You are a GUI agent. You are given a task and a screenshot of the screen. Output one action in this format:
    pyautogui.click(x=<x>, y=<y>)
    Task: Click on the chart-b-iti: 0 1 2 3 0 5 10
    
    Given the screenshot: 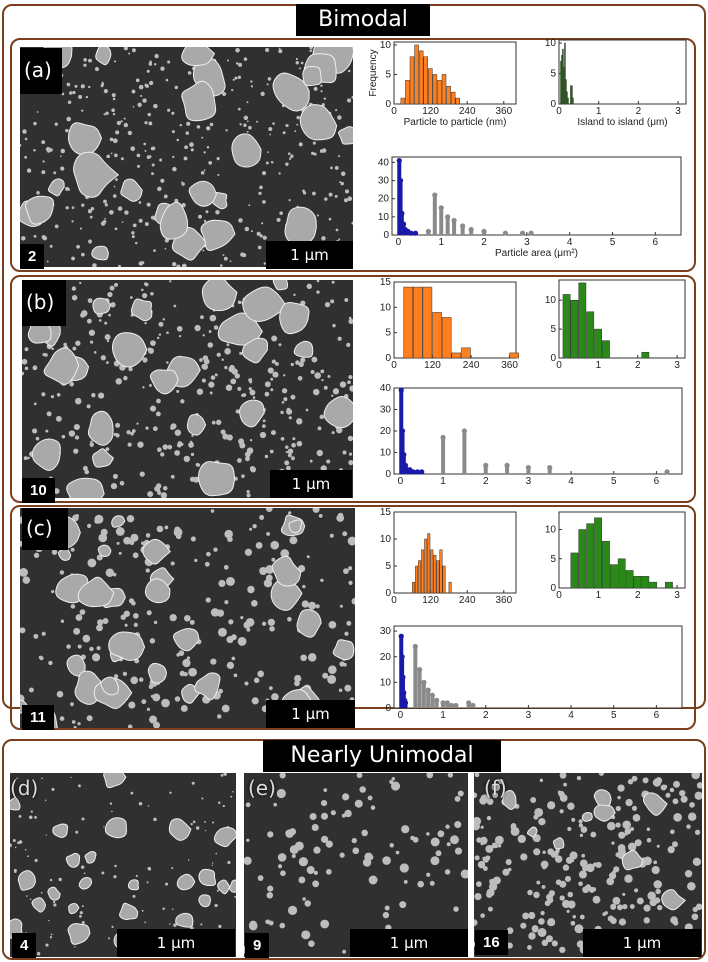 What is the action you would take?
    pyautogui.click(x=617, y=324)
    